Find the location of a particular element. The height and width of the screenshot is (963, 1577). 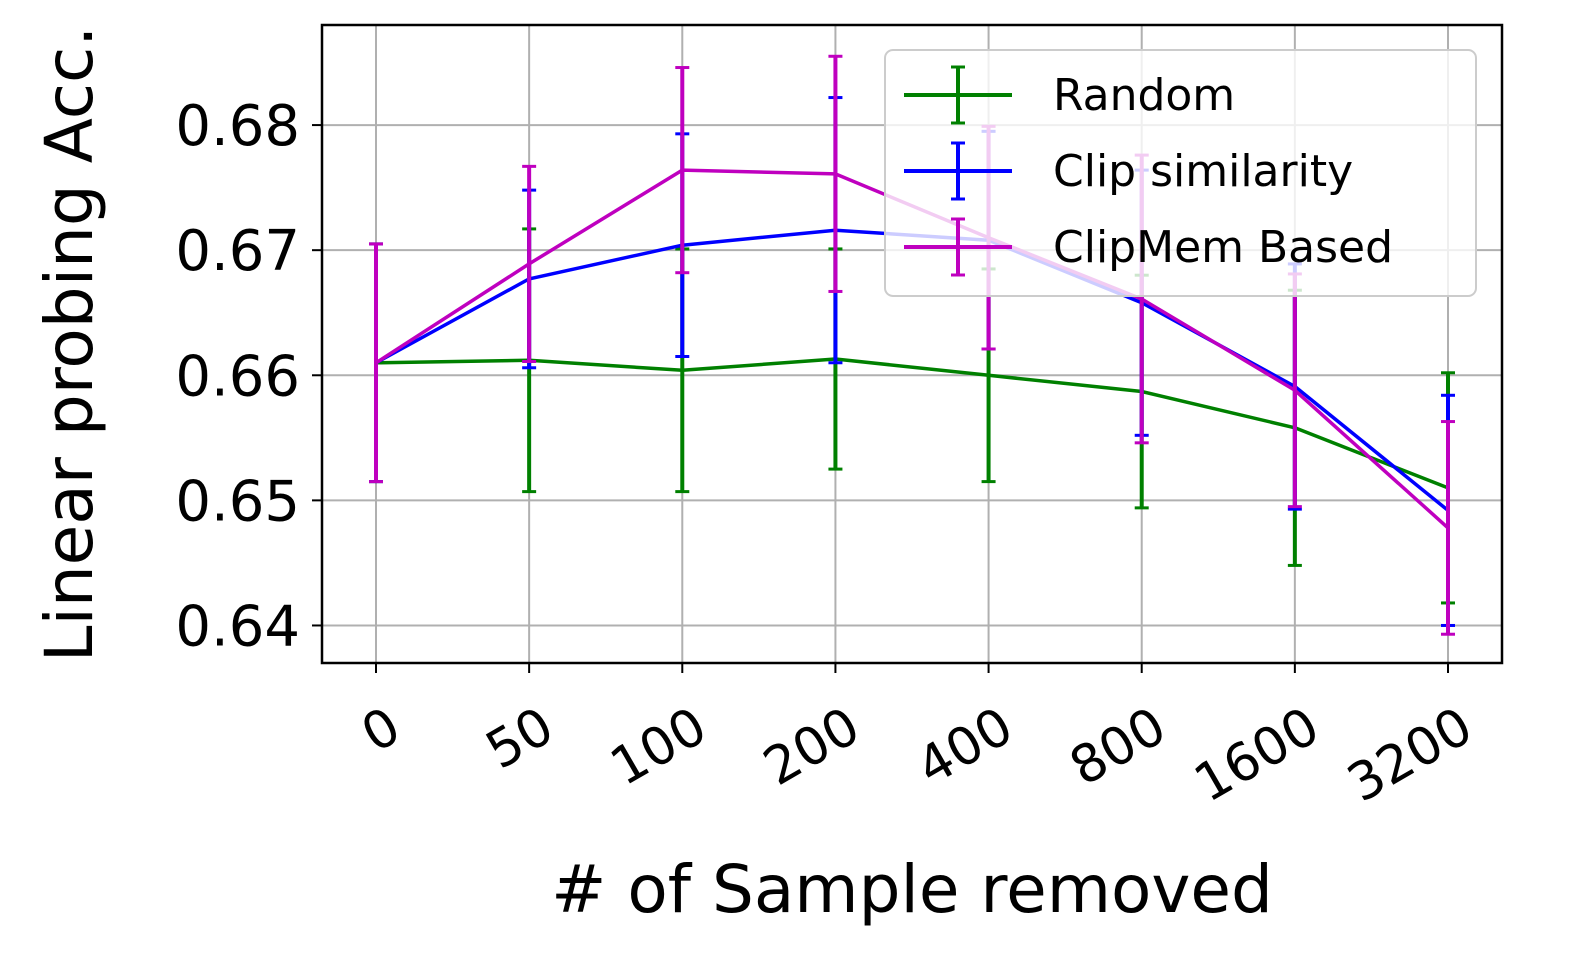

legend-label: Clip similarity is located at coordinates (1203, 171).